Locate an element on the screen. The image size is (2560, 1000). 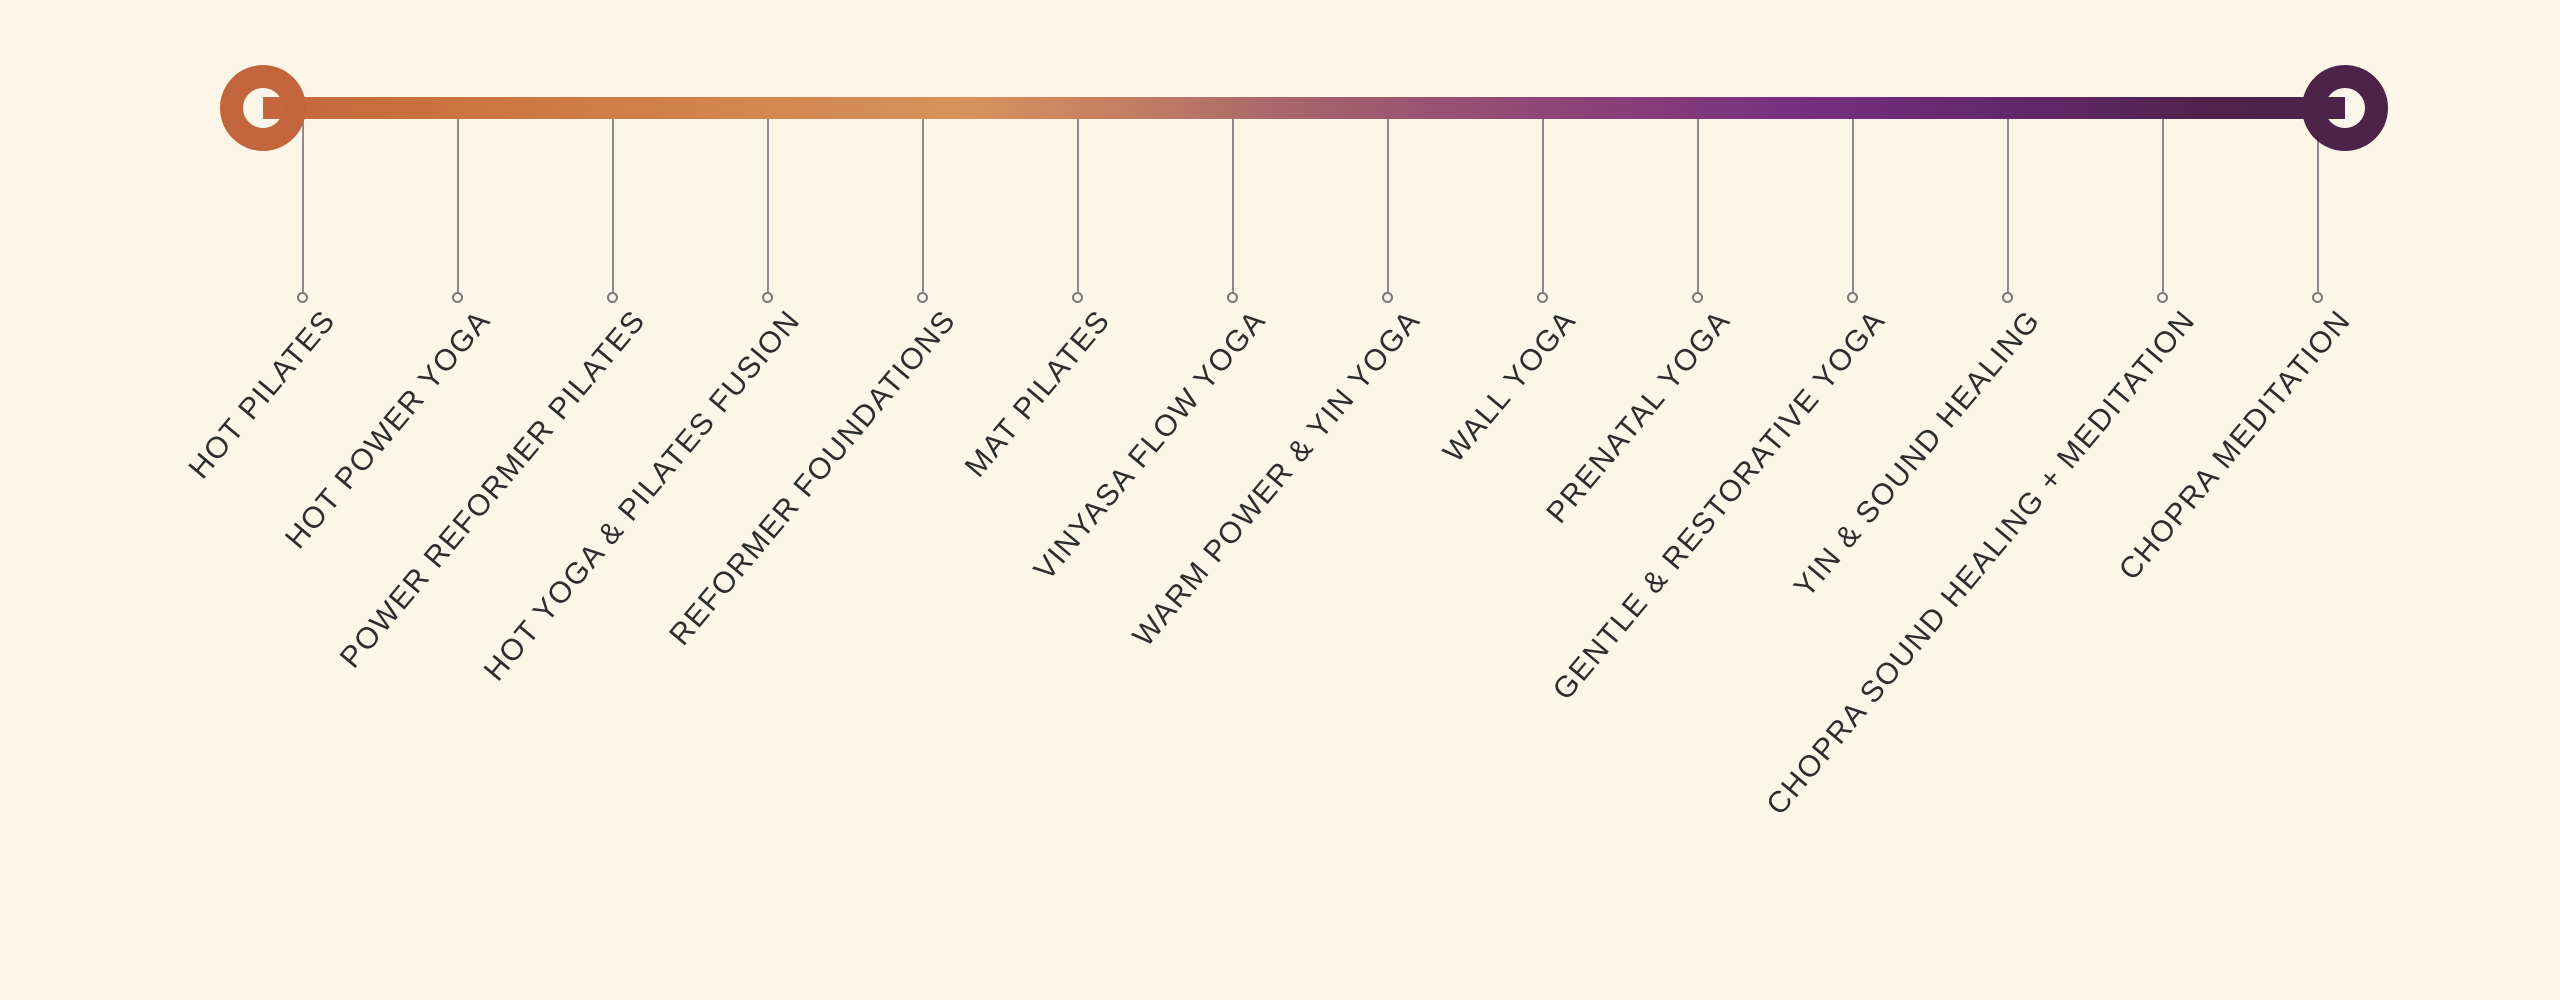
tick-line-prenatal-yoga is located at coordinates (1698, 205).